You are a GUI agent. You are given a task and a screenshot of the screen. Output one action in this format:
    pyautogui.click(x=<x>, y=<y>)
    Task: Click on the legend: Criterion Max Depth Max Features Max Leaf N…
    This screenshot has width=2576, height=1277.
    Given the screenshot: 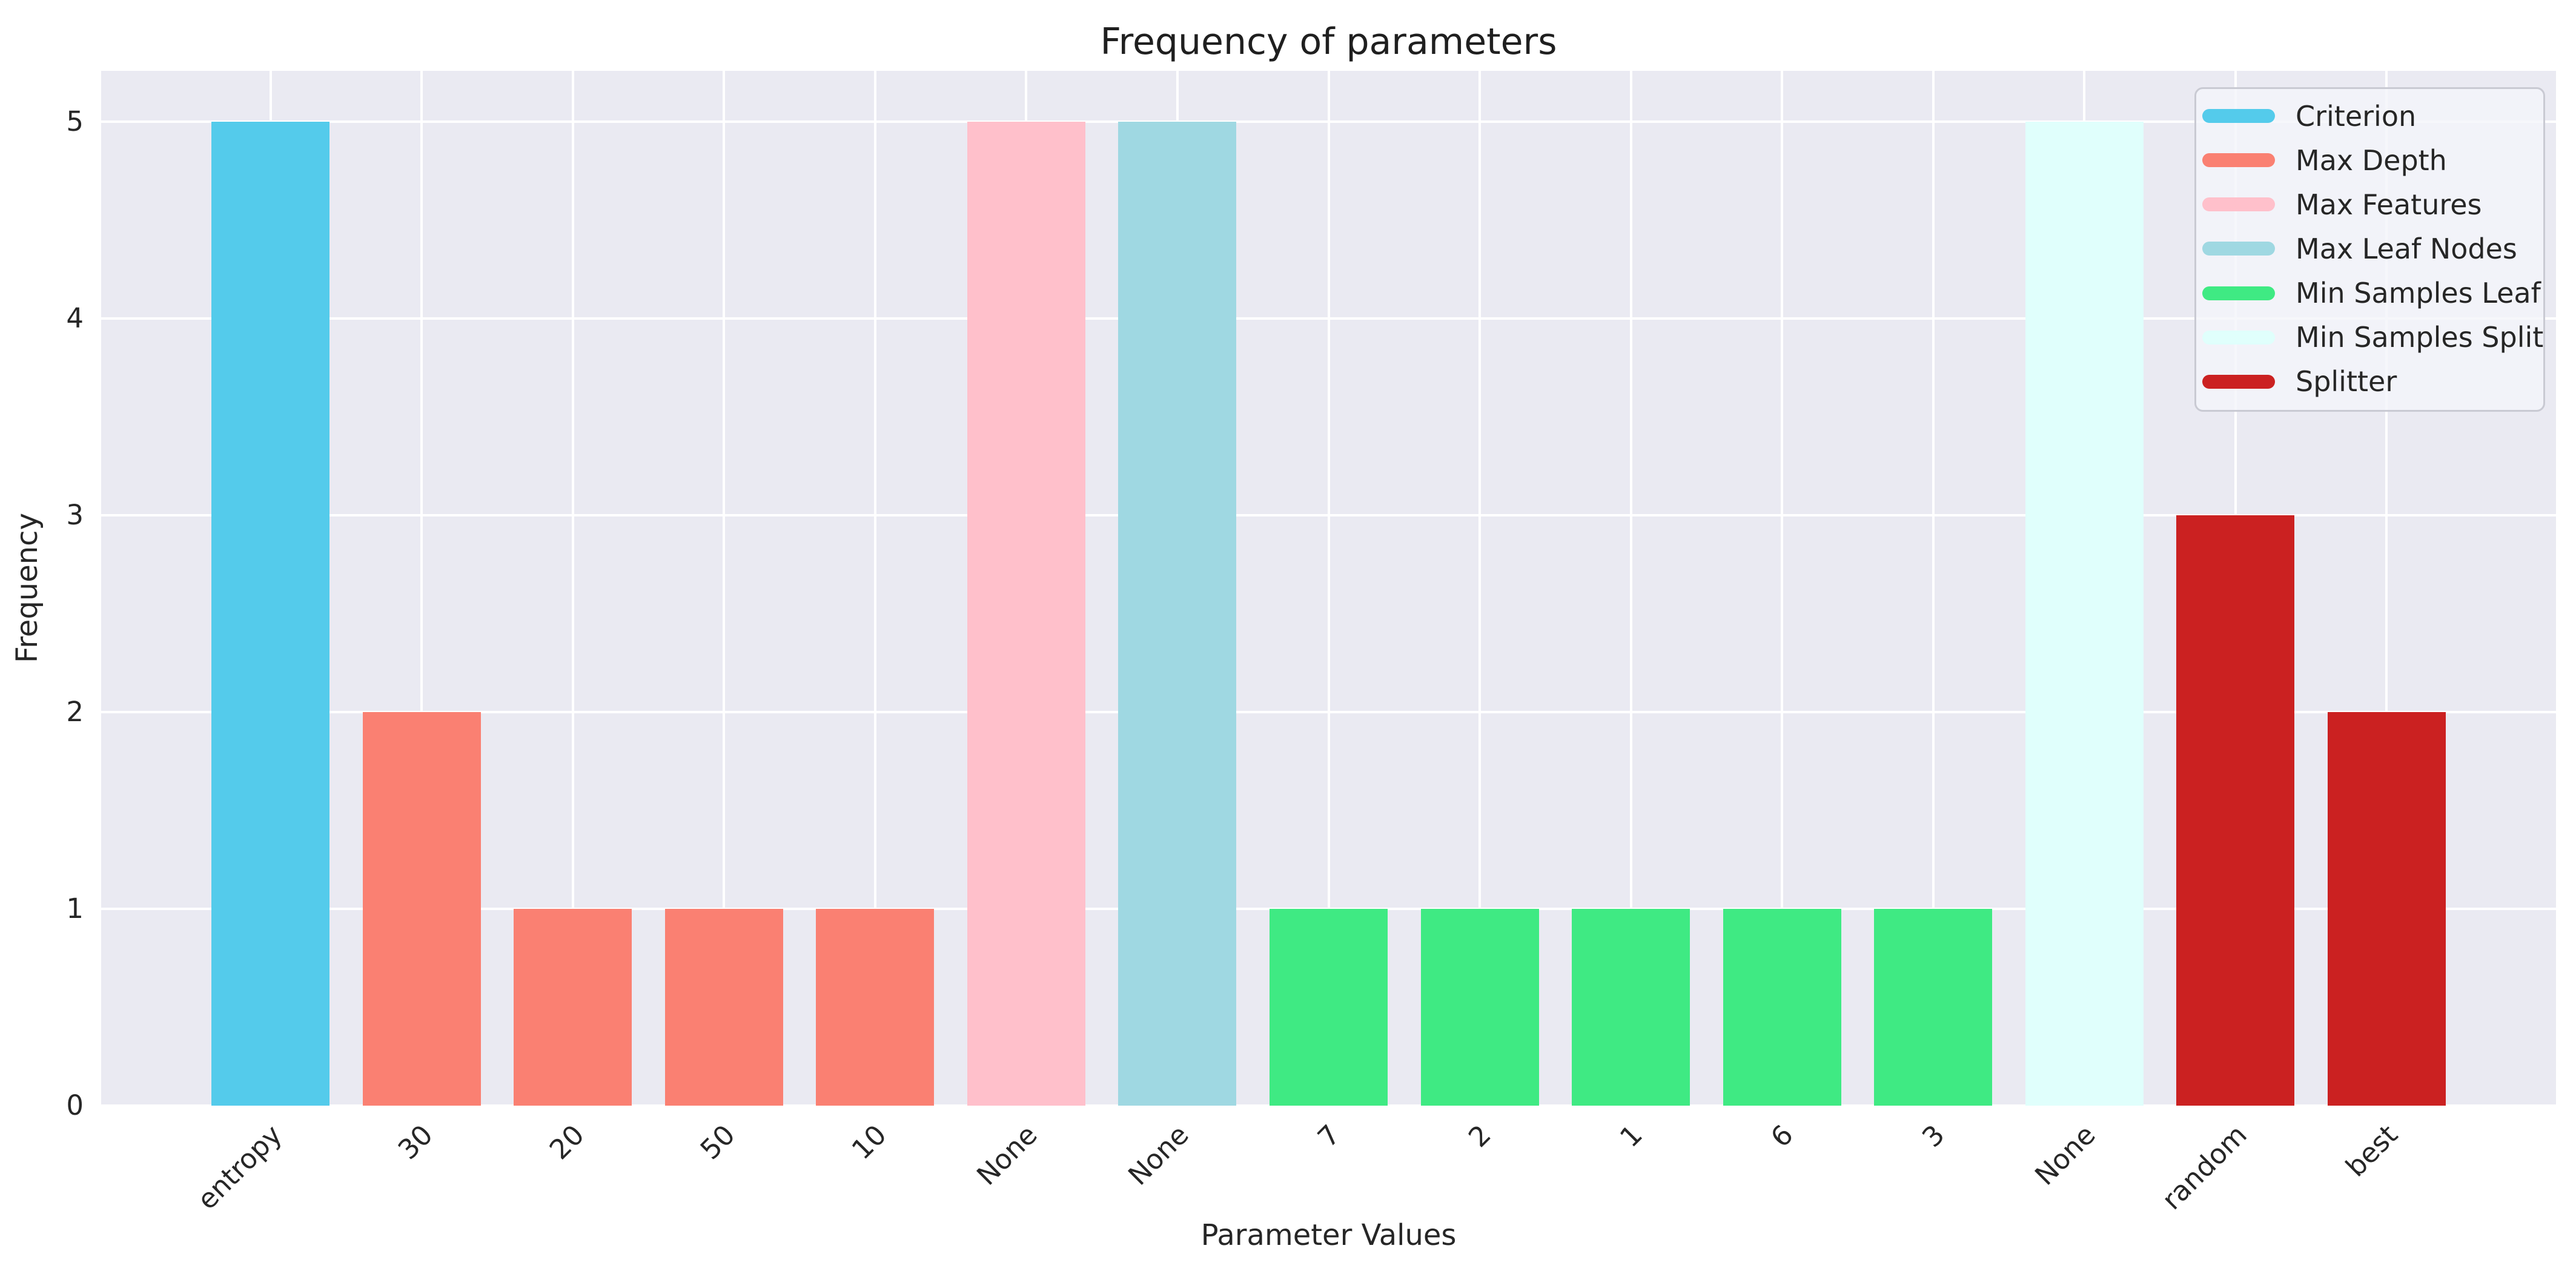 What is the action you would take?
    pyautogui.click(x=2369, y=249)
    